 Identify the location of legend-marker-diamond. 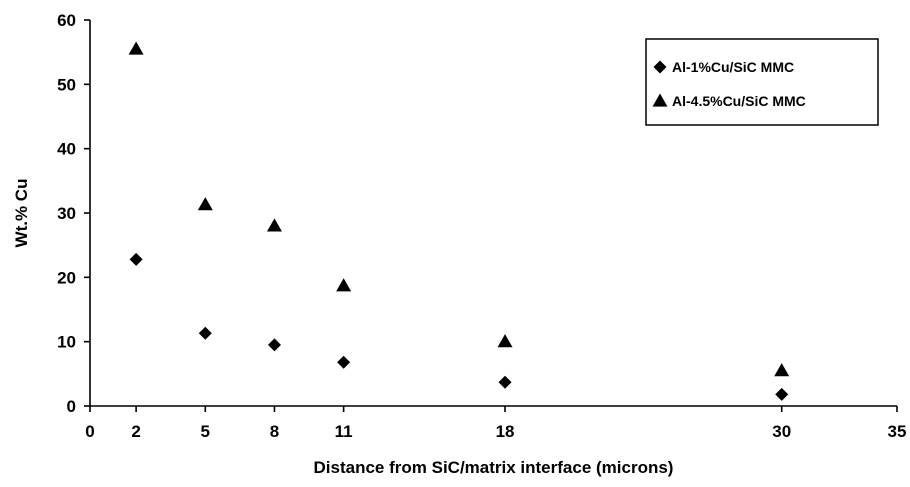
(660, 67).